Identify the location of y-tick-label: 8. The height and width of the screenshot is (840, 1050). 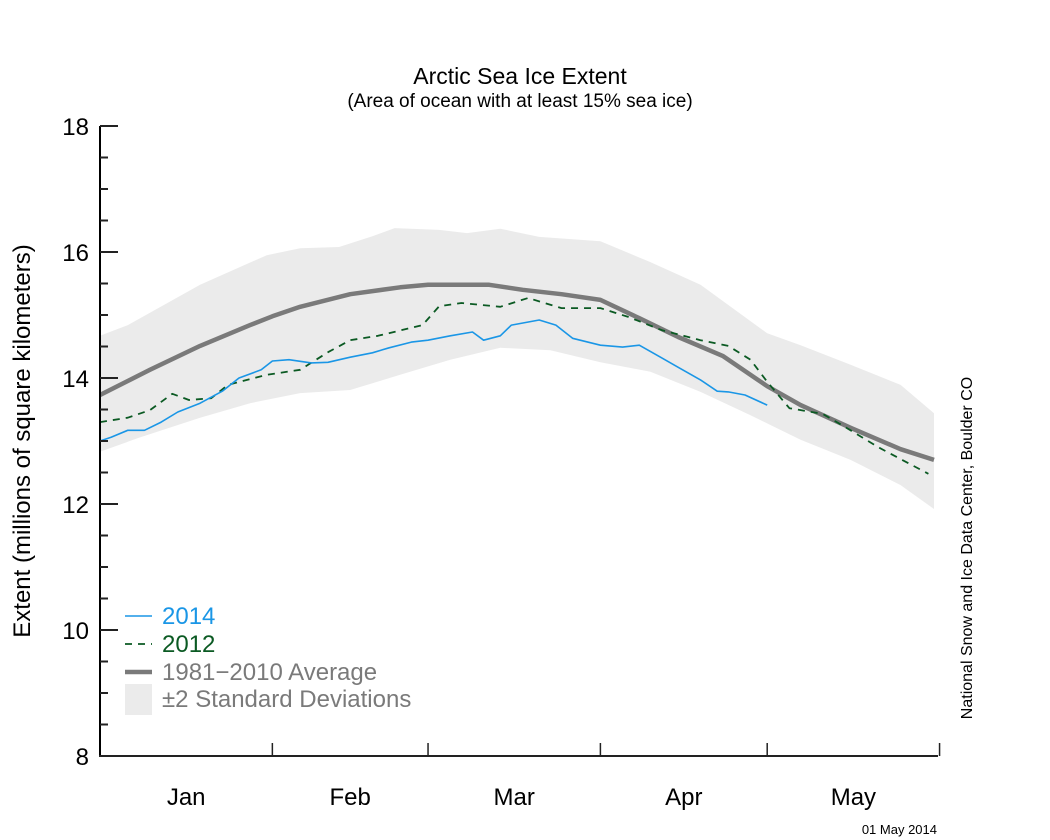
(82, 757).